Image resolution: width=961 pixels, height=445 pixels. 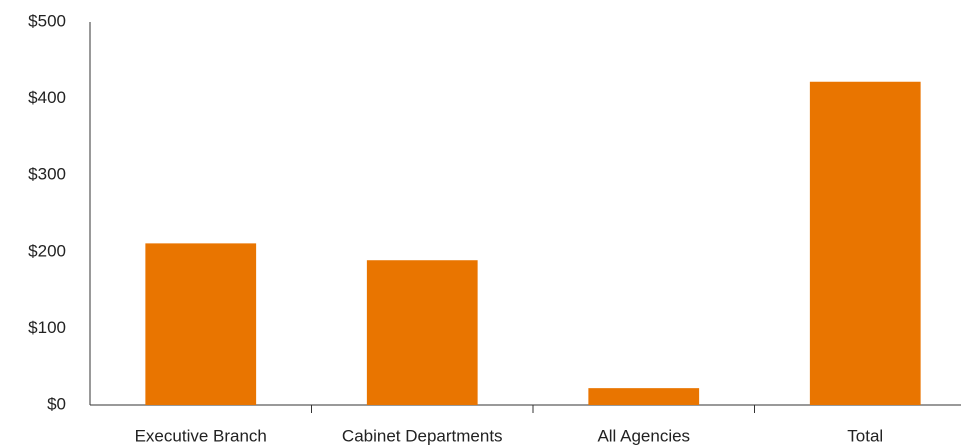 I want to click on y-tick-label: $400, so click(x=47, y=97).